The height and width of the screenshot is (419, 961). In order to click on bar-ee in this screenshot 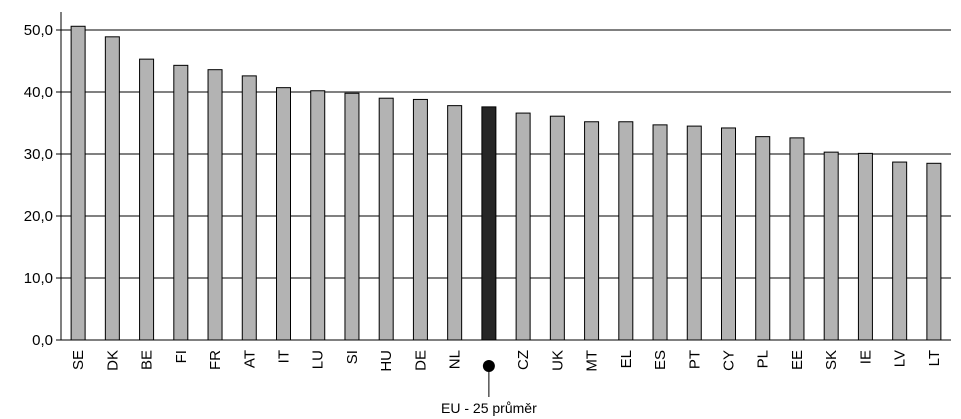, I will do `click(797, 239)`.